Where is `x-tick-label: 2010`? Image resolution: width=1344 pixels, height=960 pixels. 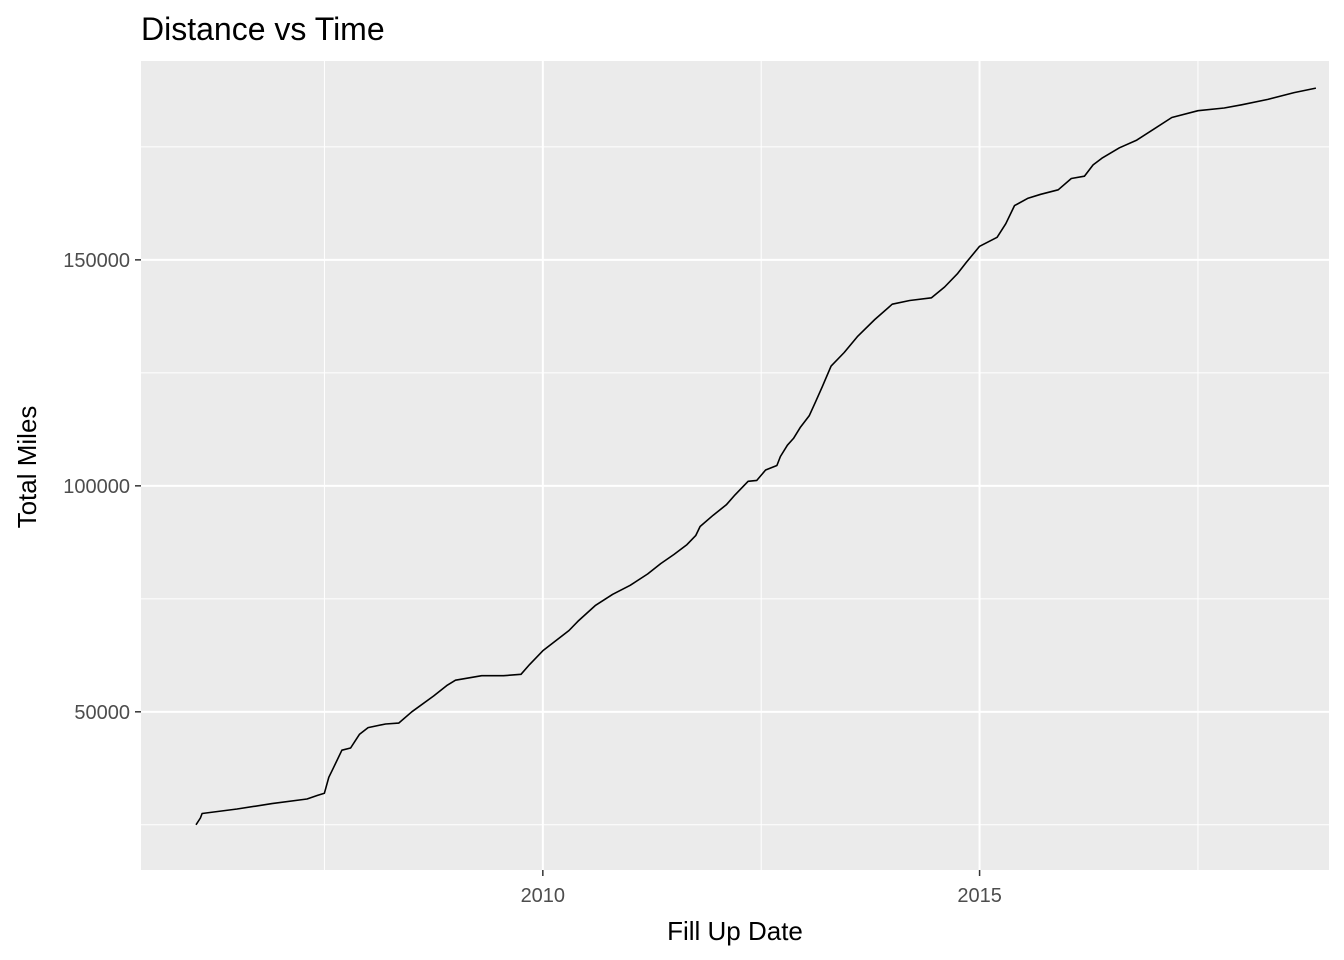
x-tick-label: 2010 is located at coordinates (543, 896).